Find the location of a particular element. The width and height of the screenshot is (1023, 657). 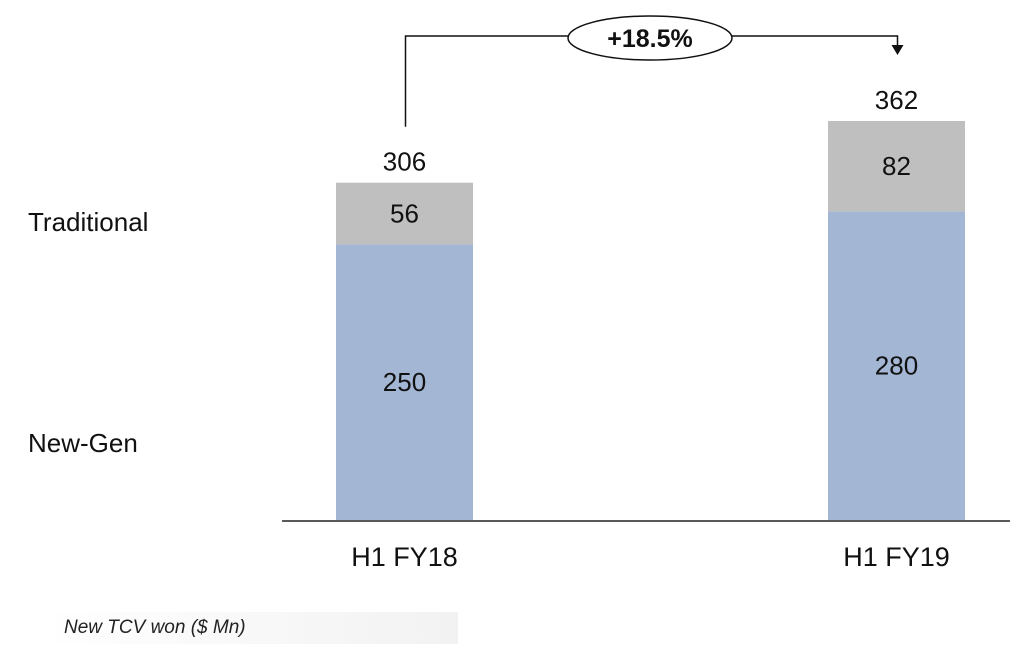

data-label-new-gen-1: 280 is located at coordinates (896, 366).